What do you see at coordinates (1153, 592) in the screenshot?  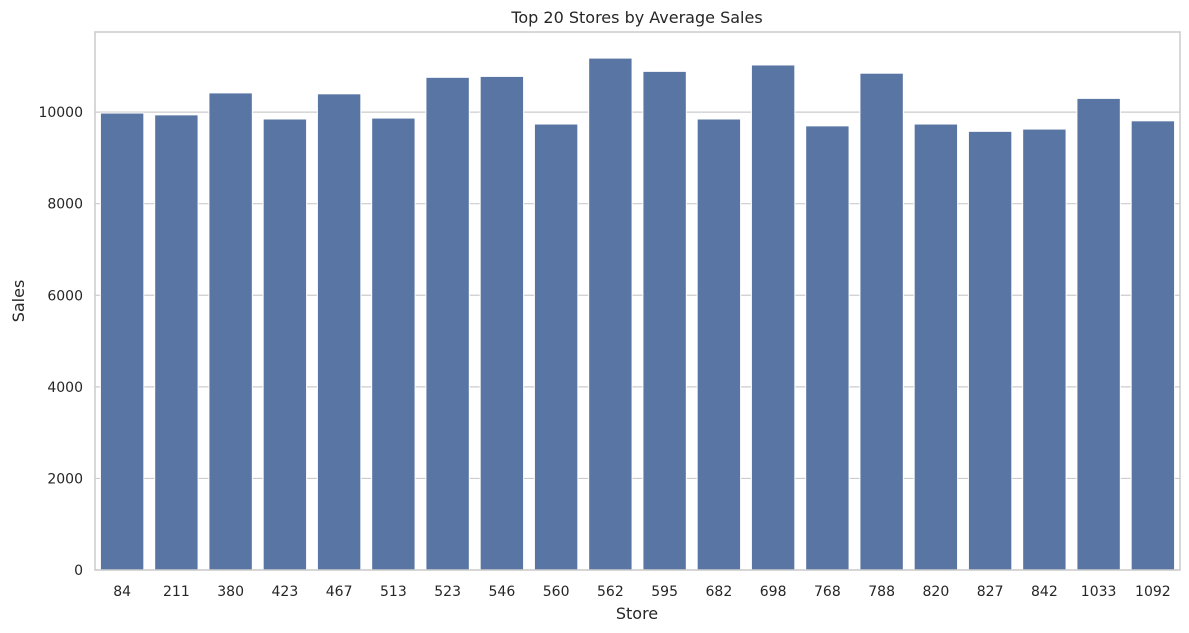 I see `x-tick-label: 1092` at bounding box center [1153, 592].